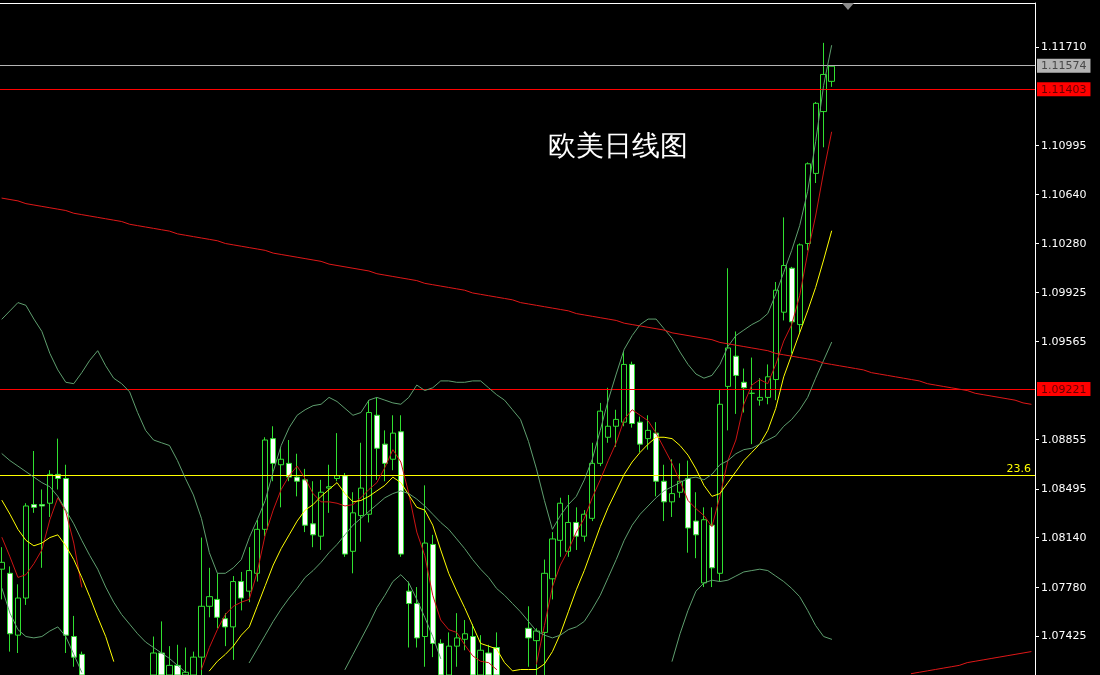  What do you see at coordinates (1064, 538) in the screenshot?
I see `y-tick-label: 1.08140` at bounding box center [1064, 538].